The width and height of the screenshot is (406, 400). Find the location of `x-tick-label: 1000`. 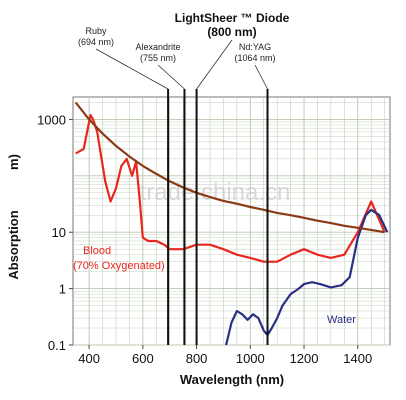

x-tick-label: 1000 is located at coordinates (250, 358).